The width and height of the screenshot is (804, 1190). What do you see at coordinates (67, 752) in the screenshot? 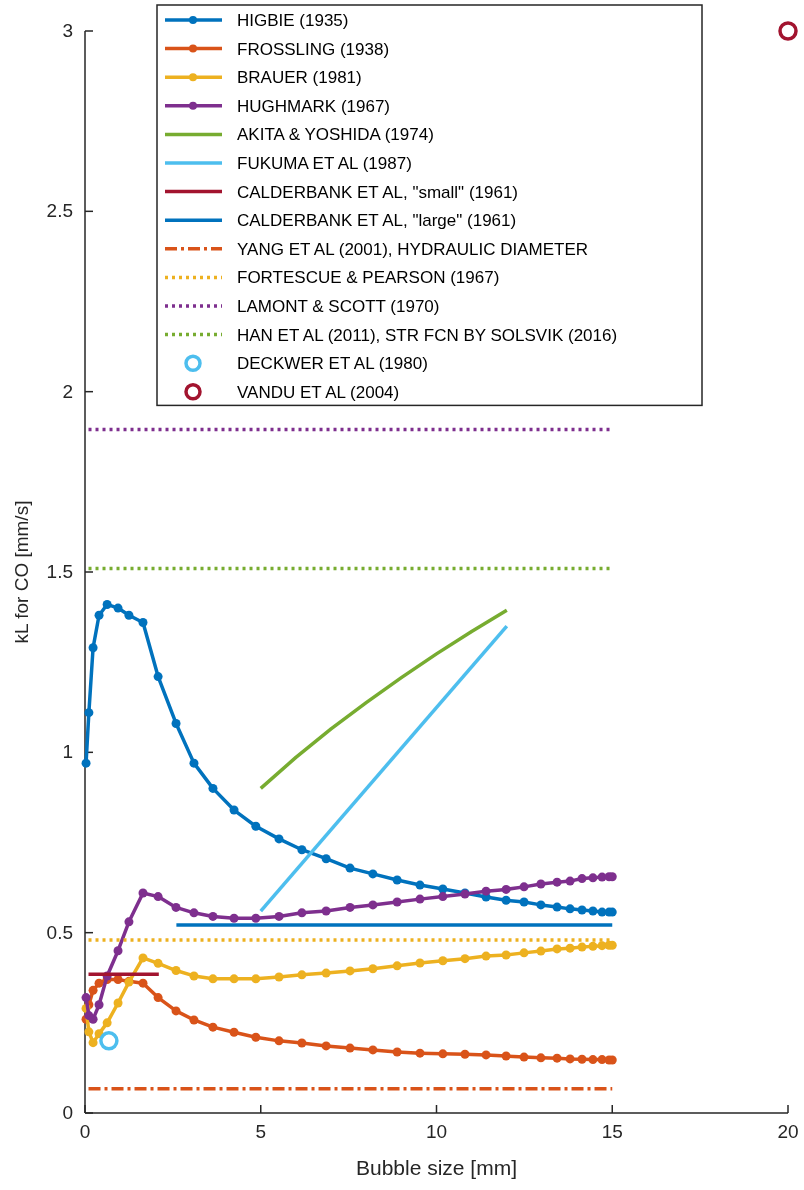
I see `y-tick-label: 1` at bounding box center [67, 752].